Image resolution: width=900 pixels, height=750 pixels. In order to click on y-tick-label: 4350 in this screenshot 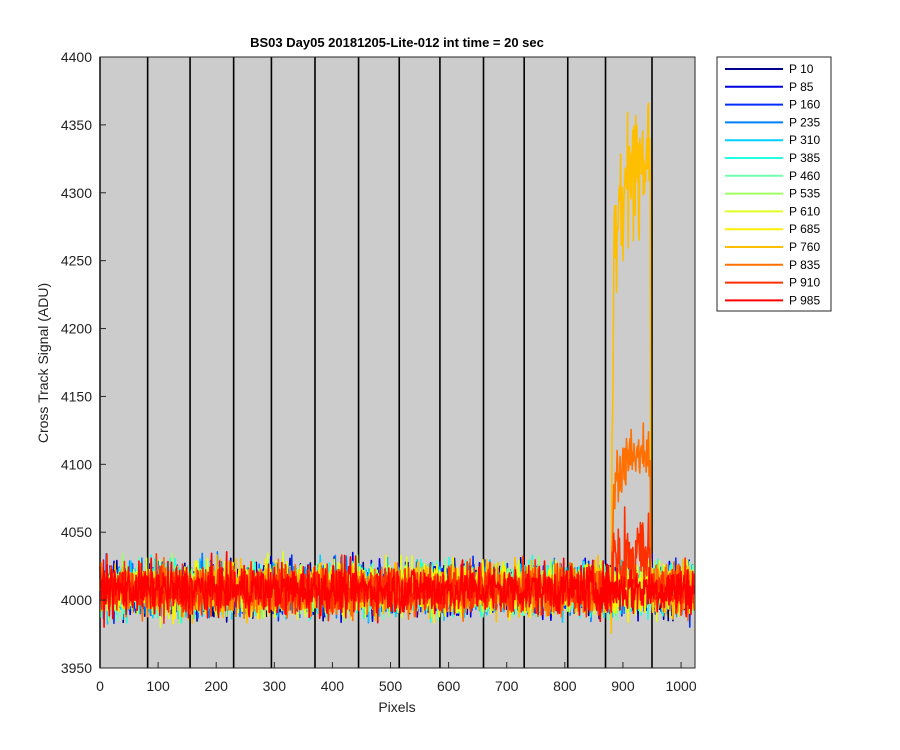, I will do `click(76, 125)`.